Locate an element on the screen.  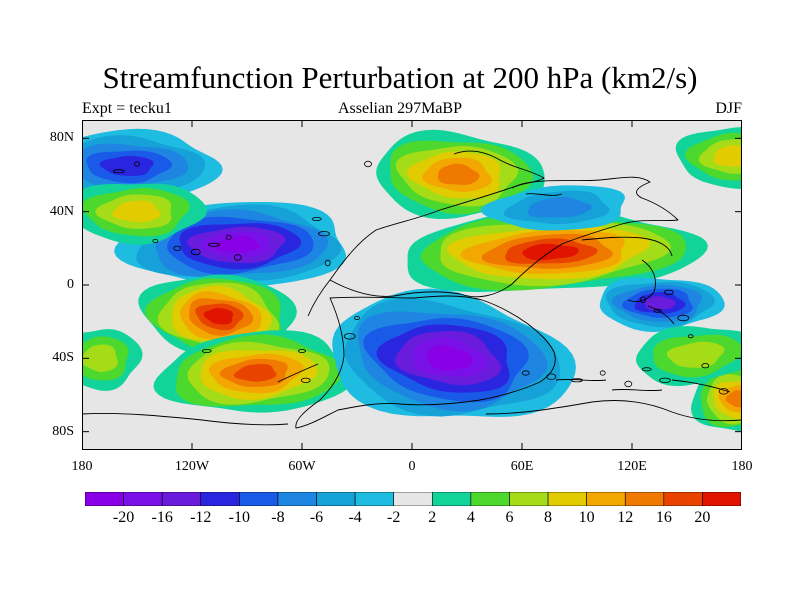
coastline-panthalassa-rim is located at coordinates (304, 331).